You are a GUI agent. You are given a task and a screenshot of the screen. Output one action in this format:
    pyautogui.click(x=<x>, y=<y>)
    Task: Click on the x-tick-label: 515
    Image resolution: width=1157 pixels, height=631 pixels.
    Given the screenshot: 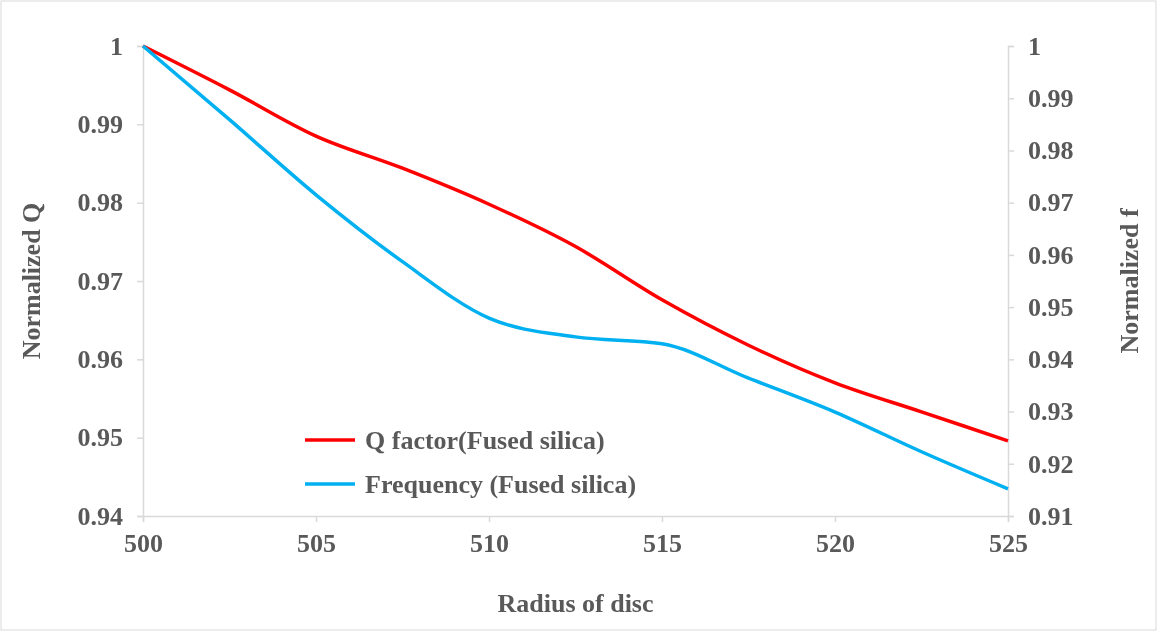 What is the action you would take?
    pyautogui.click(x=662, y=544)
    